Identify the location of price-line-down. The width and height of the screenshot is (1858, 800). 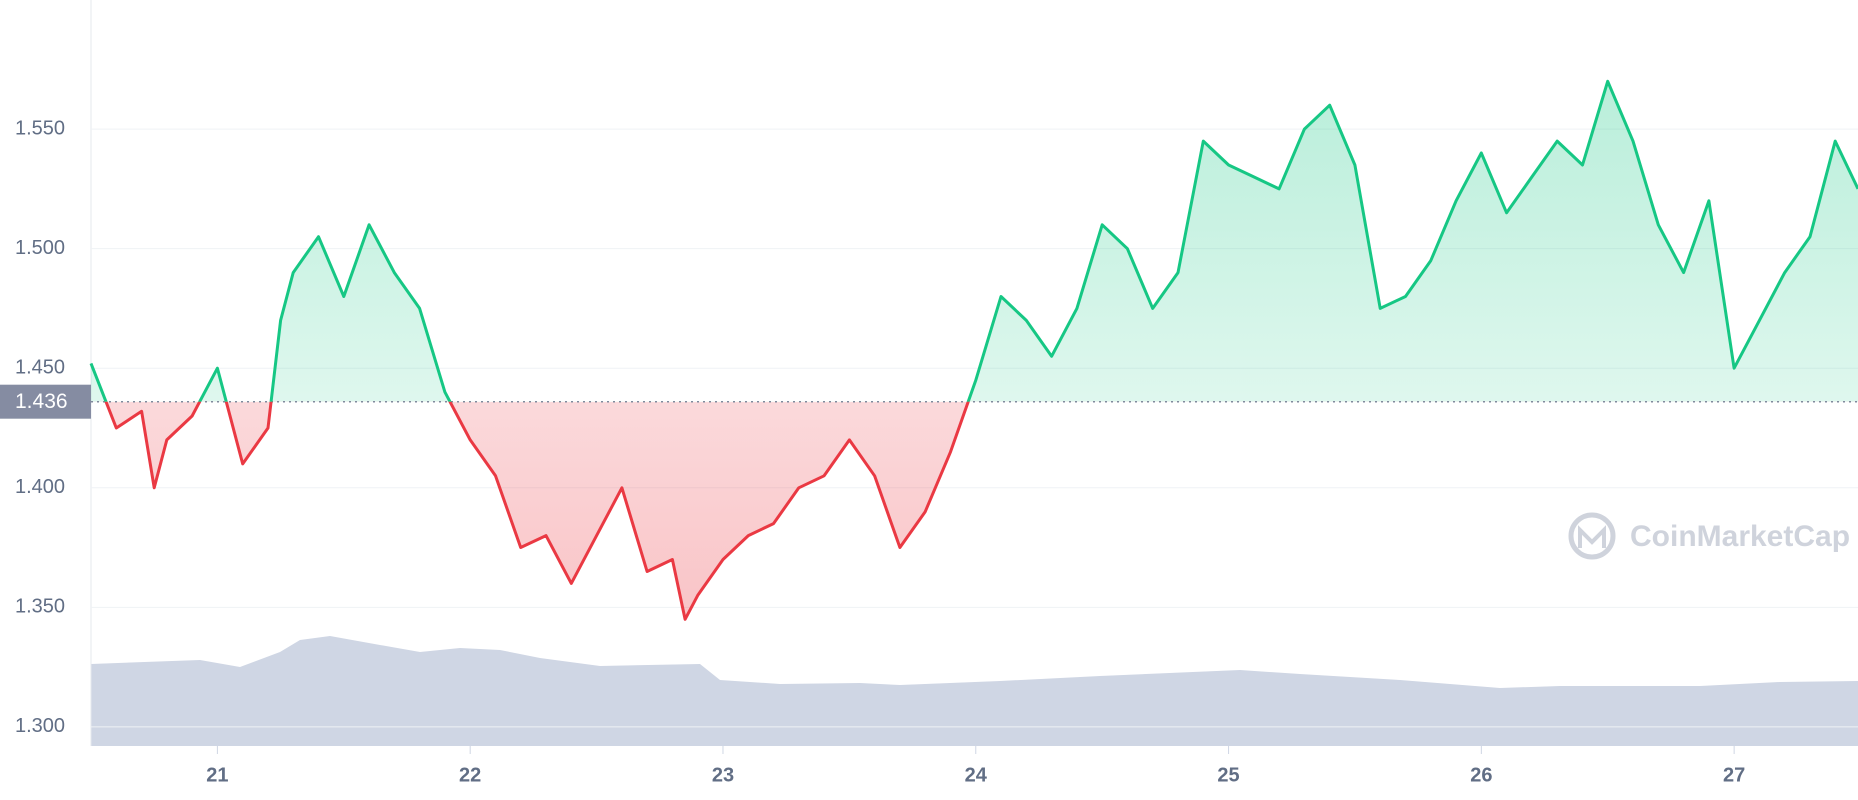
(537, 511).